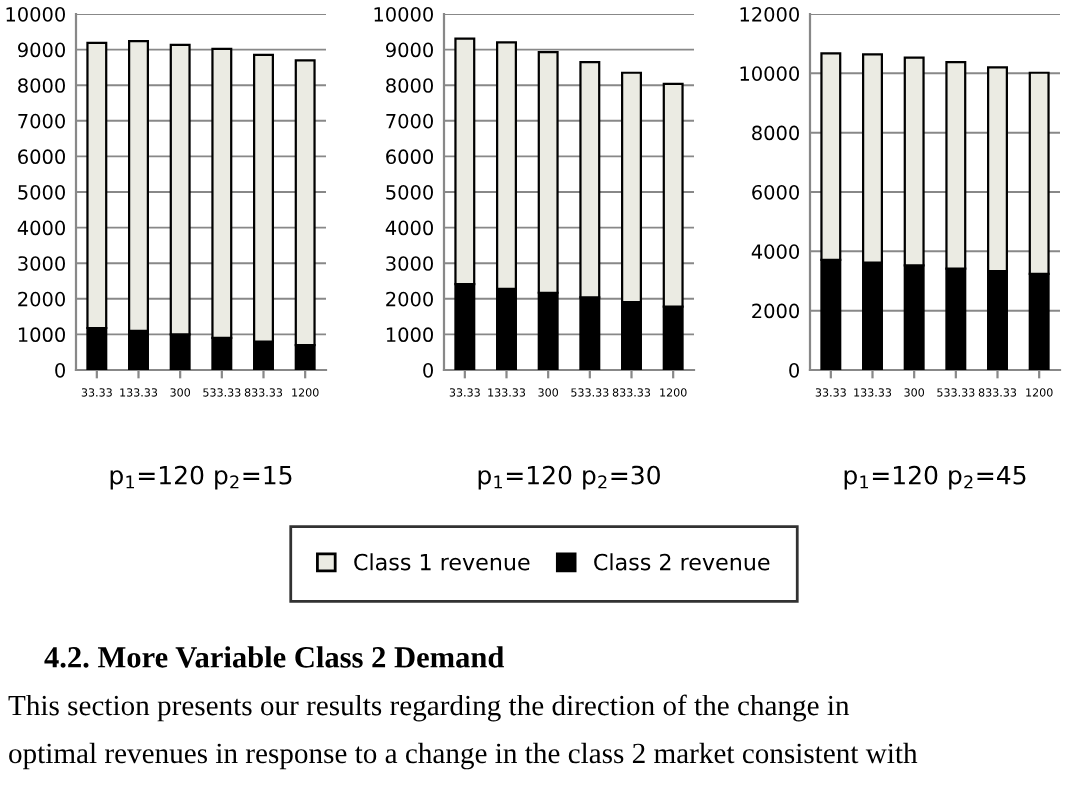  I want to click on legend-label: Class 2 revenue, so click(682, 562).